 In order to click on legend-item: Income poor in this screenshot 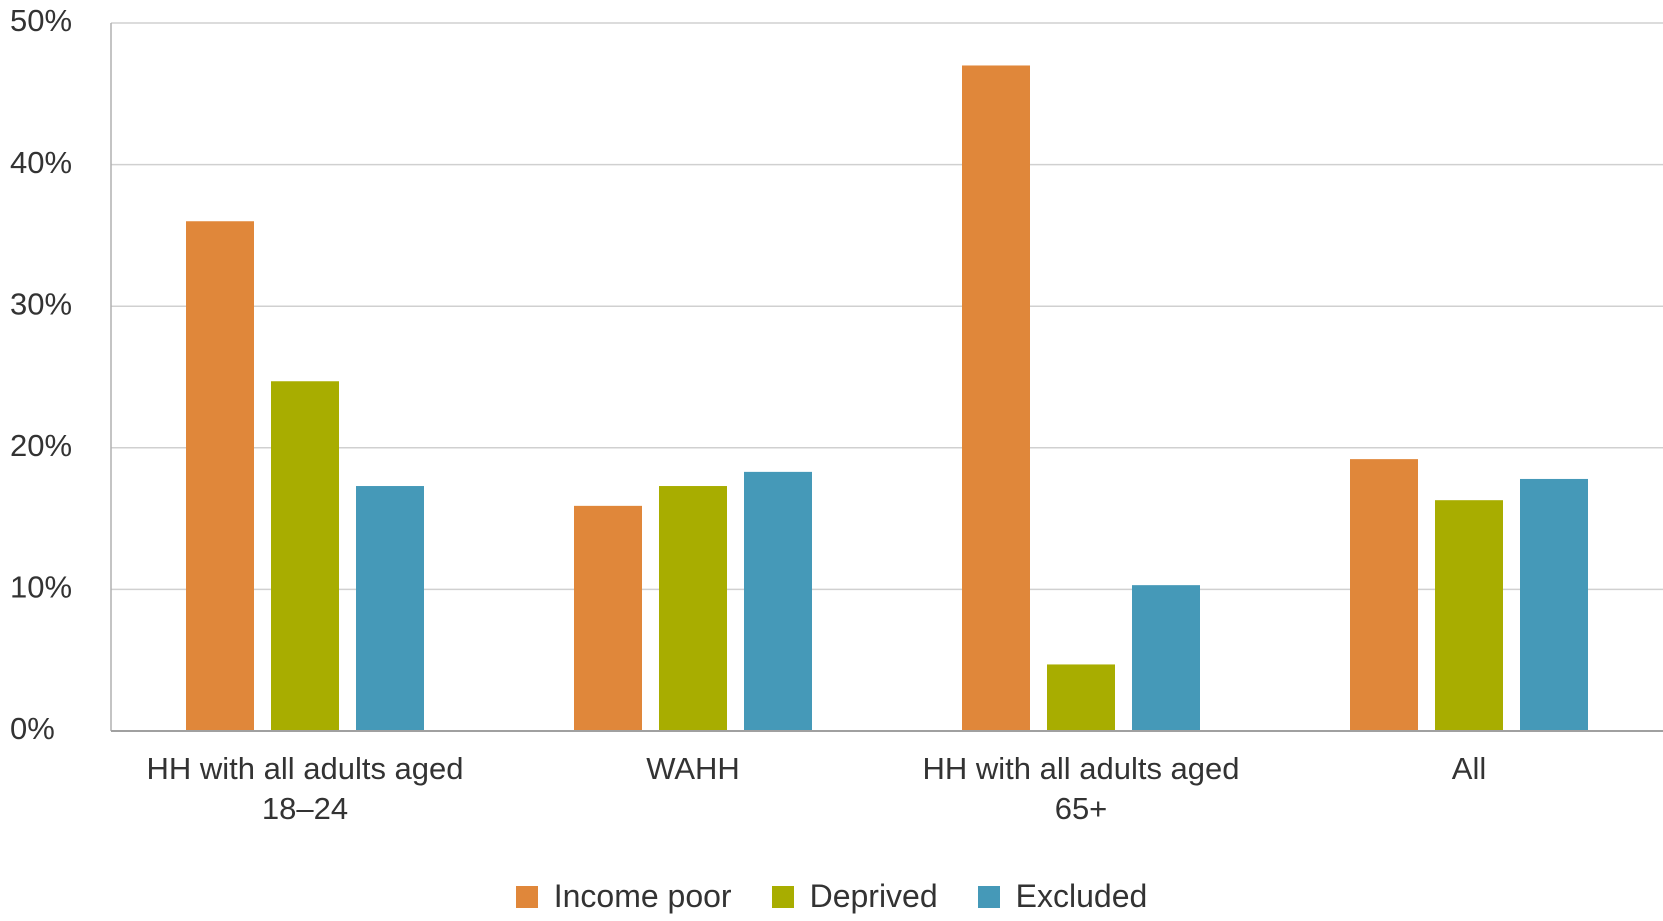, I will do `click(623, 896)`.